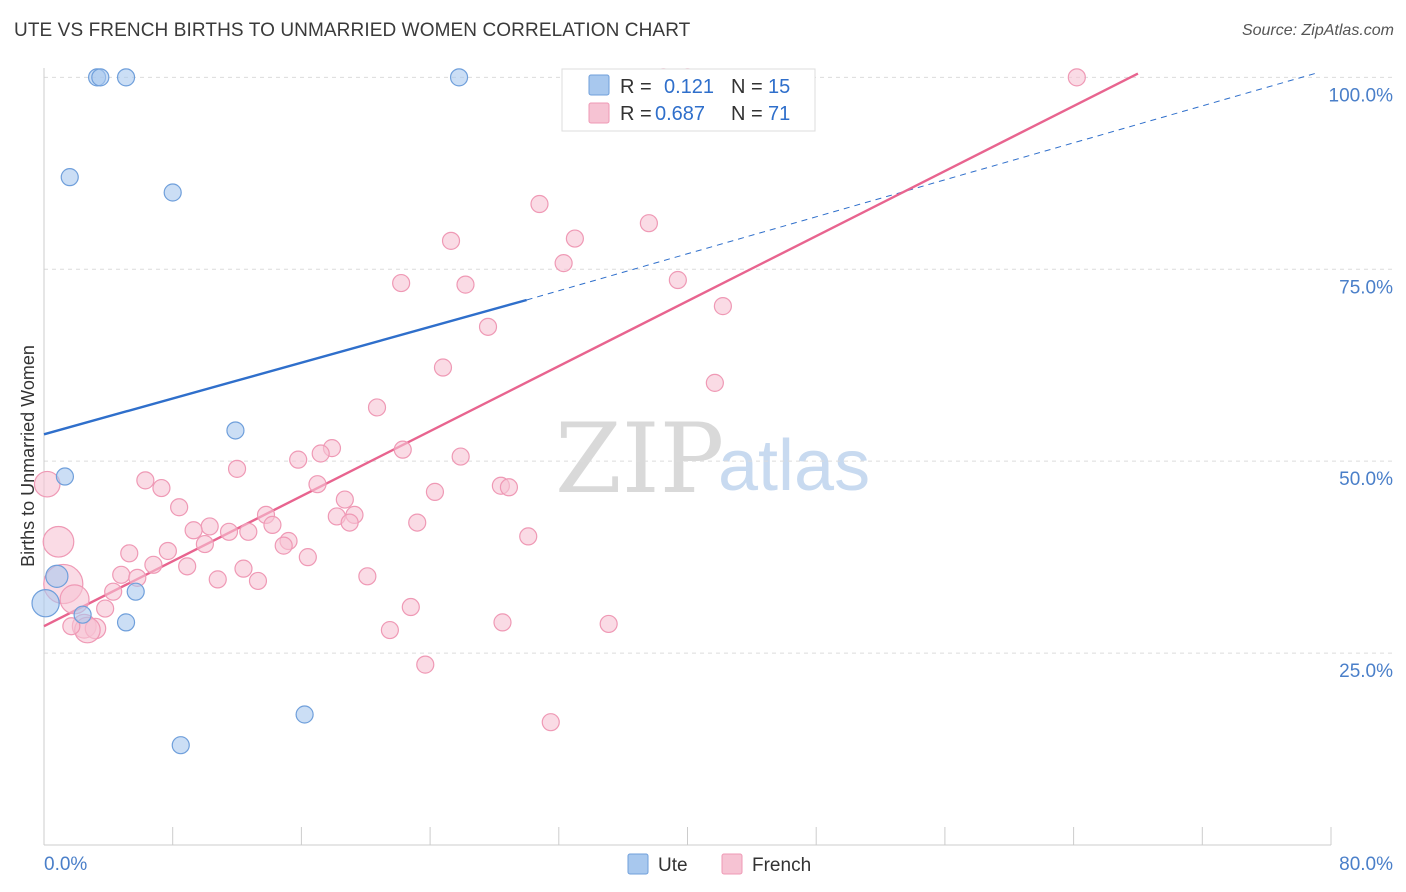  I want to click on watermark: ZIP atlas, so click(712, 459).